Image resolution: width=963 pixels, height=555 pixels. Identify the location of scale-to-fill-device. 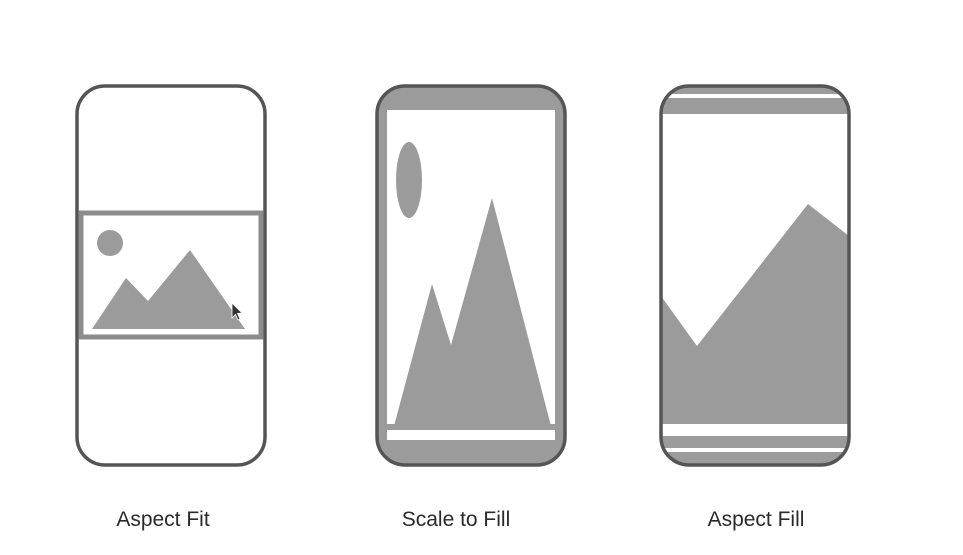
(471, 275).